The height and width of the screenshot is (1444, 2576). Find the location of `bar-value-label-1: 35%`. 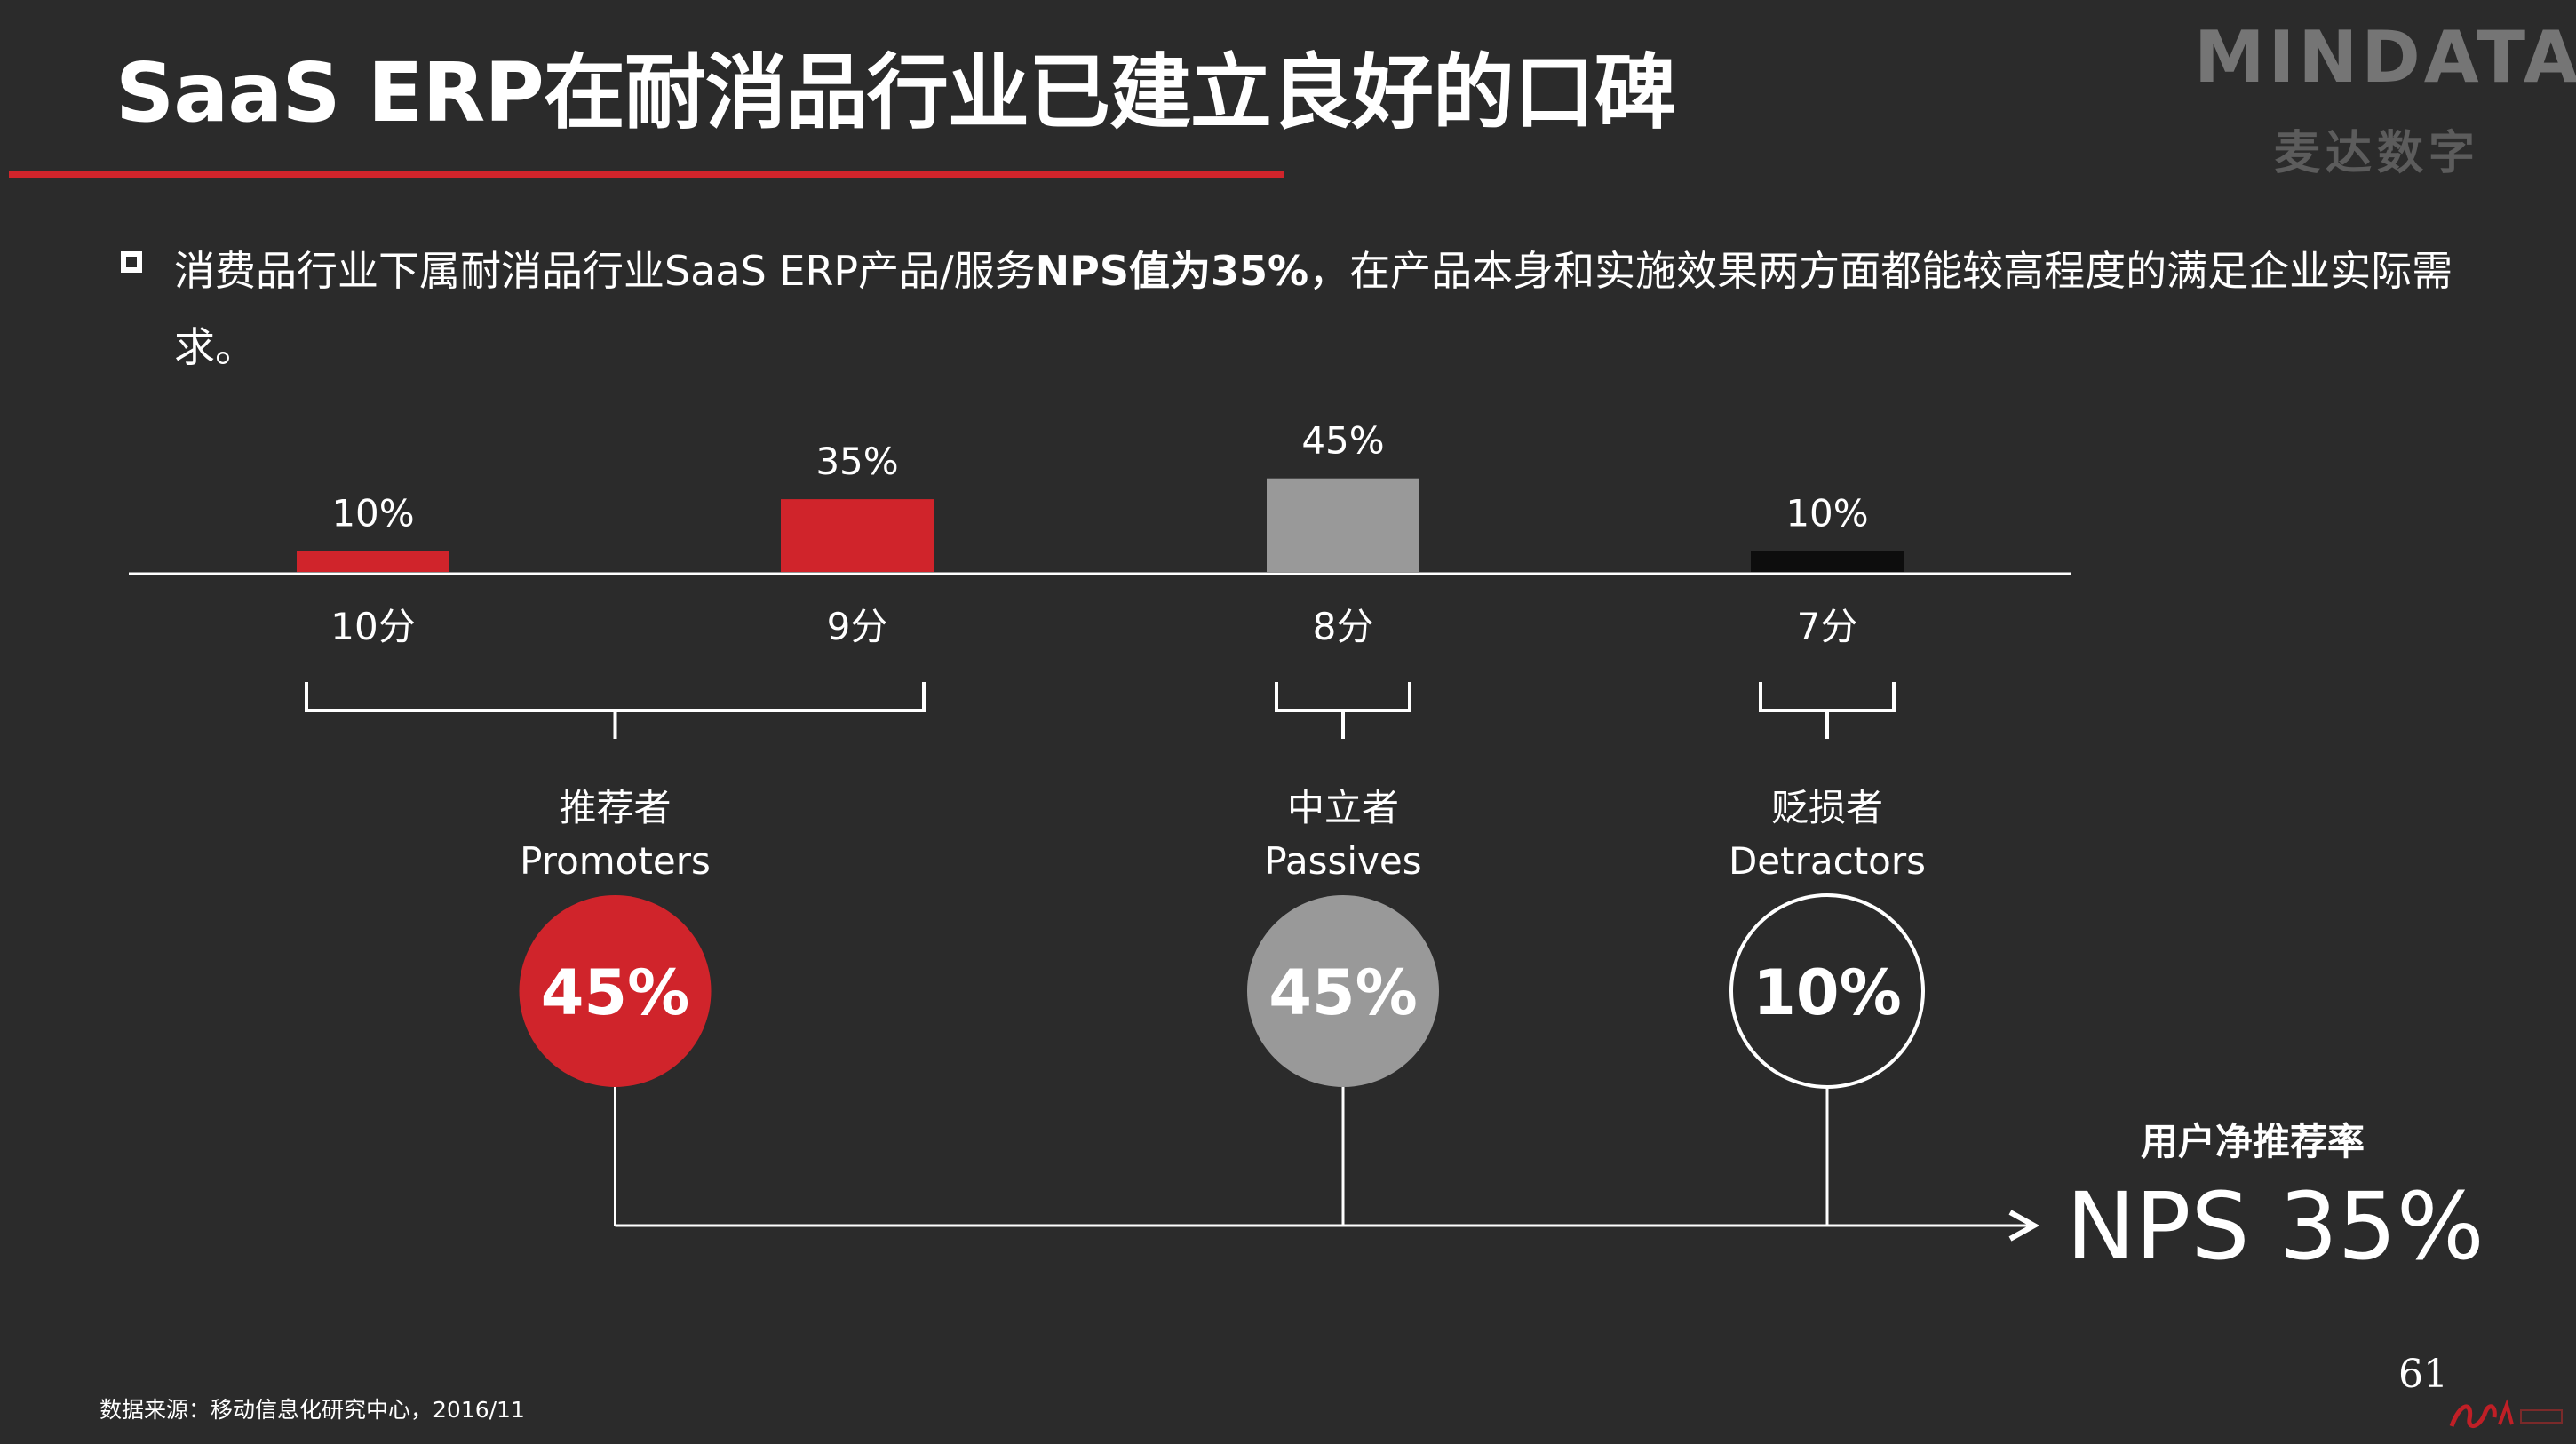

bar-value-label-1: 35% is located at coordinates (856, 461).